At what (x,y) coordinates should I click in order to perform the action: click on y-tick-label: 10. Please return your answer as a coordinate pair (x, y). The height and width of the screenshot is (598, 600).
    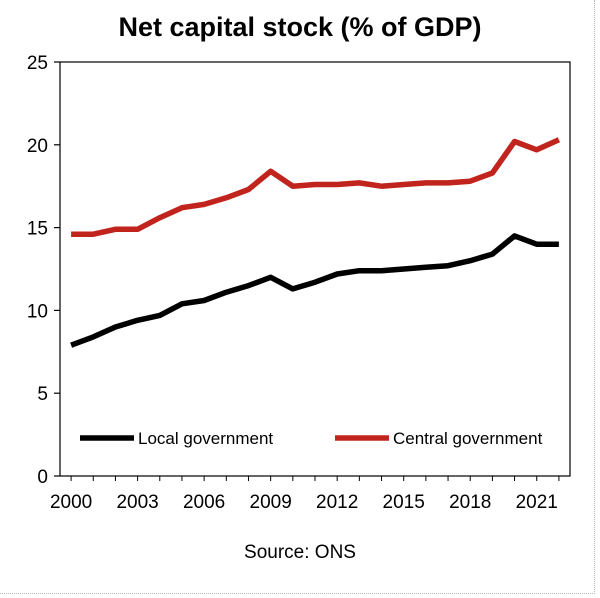
    Looking at the image, I should click on (37, 311).